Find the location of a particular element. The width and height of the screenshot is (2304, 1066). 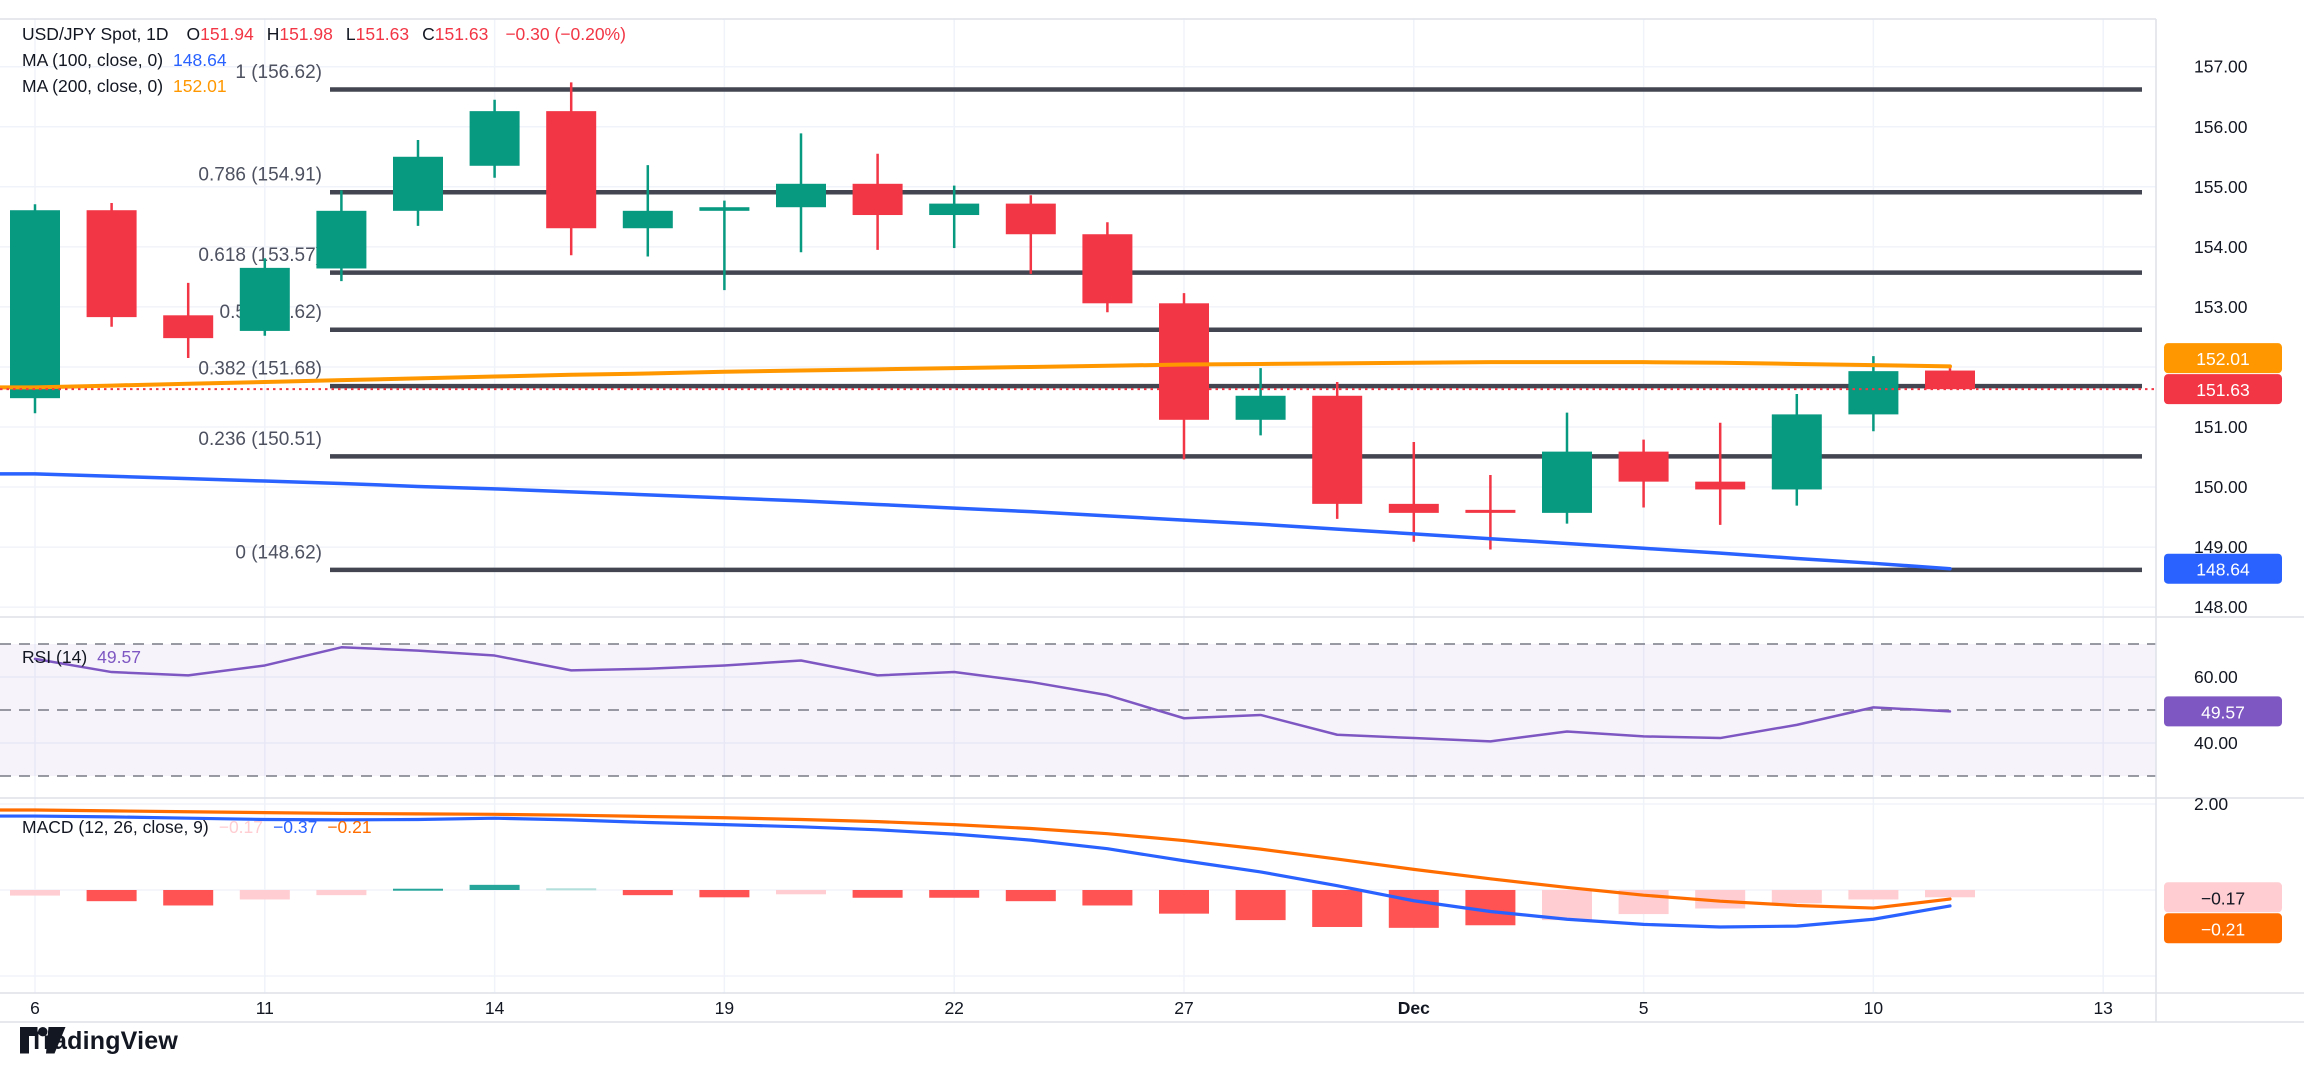

rsi-line is located at coordinates (992, 694).